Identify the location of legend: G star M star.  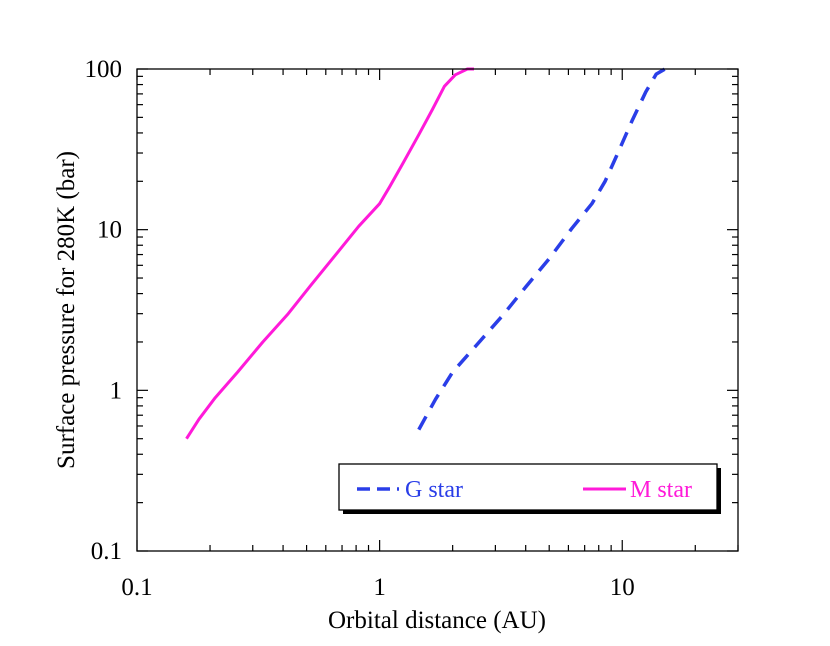
(529, 488).